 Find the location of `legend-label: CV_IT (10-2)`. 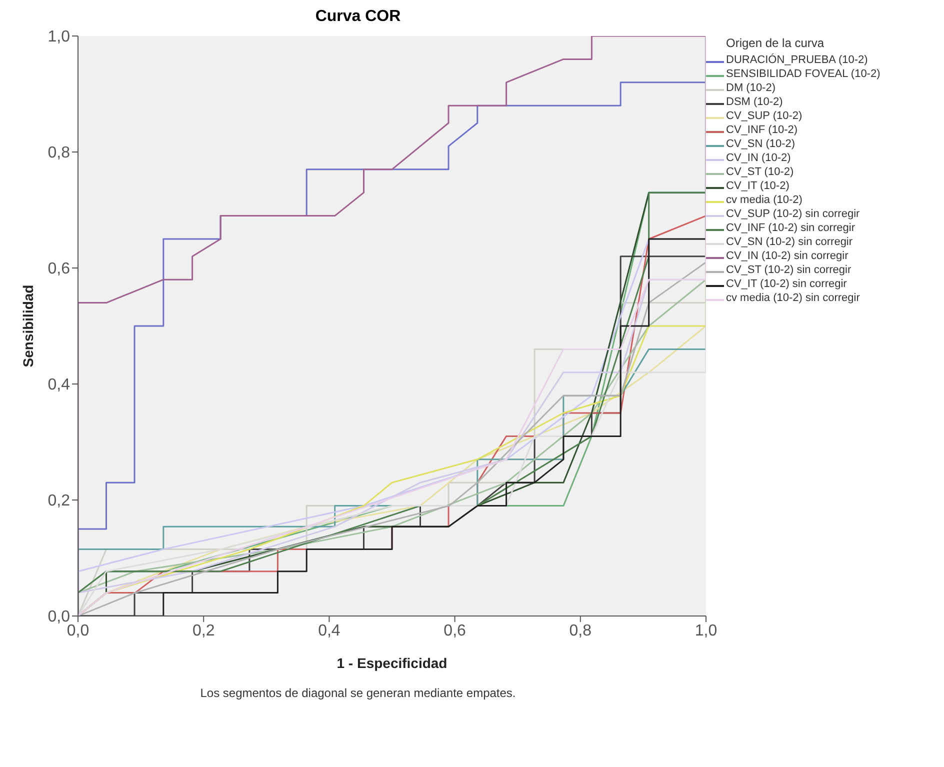

legend-label: CV_IT (10-2) is located at coordinates (758, 186).